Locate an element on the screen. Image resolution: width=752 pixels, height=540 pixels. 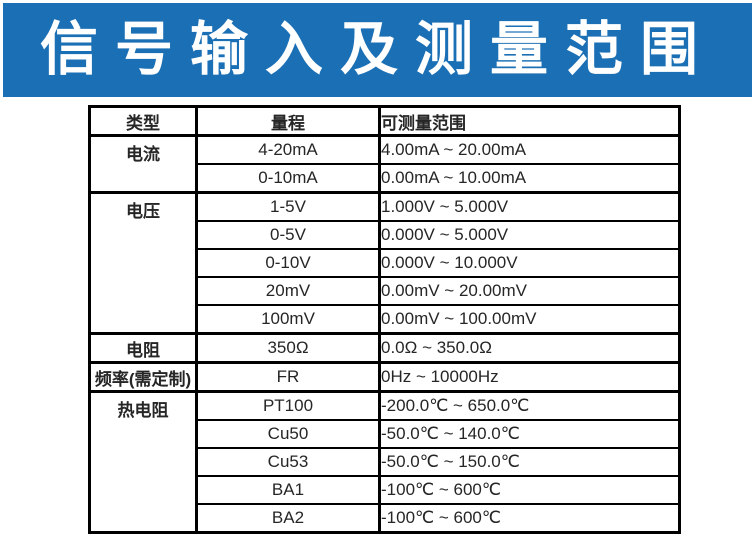
range-cell: 1-5V is located at coordinates (288, 206).